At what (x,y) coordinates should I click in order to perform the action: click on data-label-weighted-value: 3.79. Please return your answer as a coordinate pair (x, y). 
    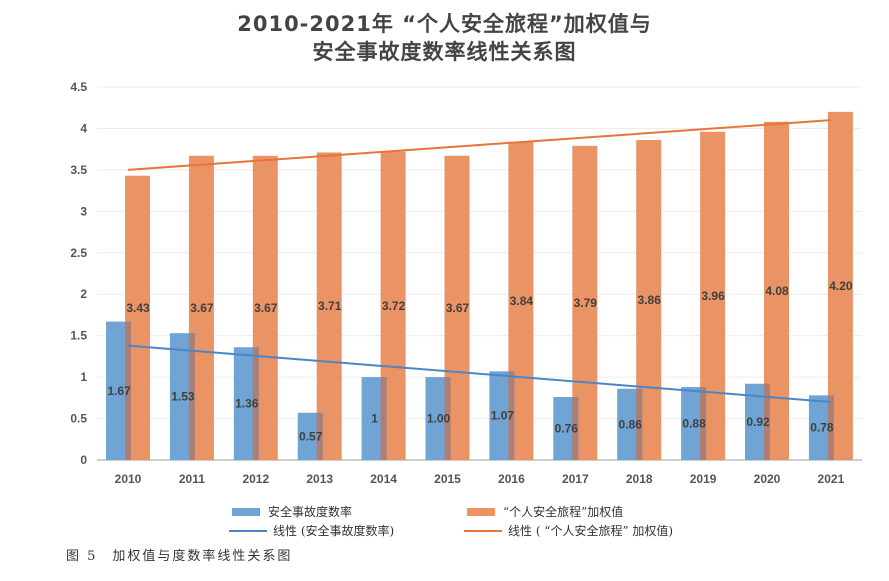
    Looking at the image, I should click on (586, 303).